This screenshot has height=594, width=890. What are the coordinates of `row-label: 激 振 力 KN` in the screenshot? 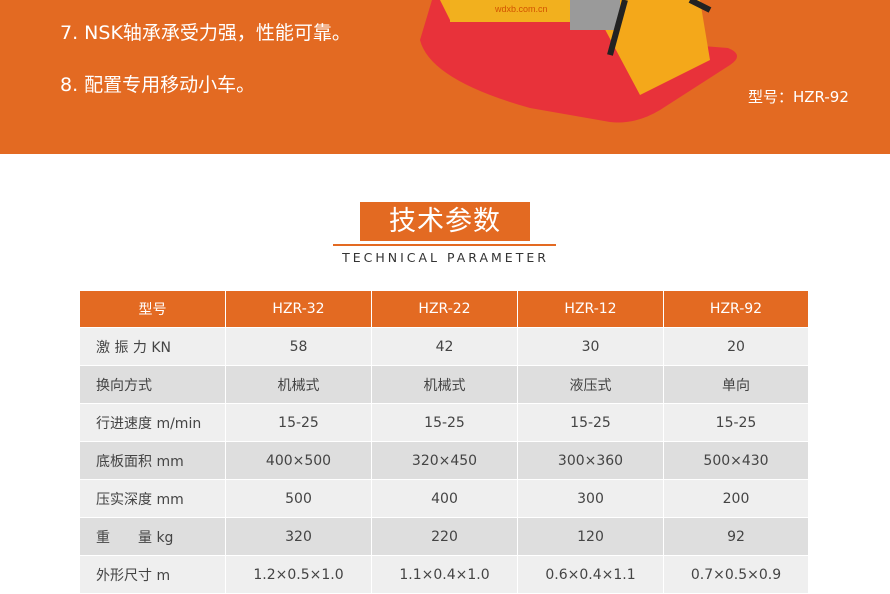 It's located at (152, 346).